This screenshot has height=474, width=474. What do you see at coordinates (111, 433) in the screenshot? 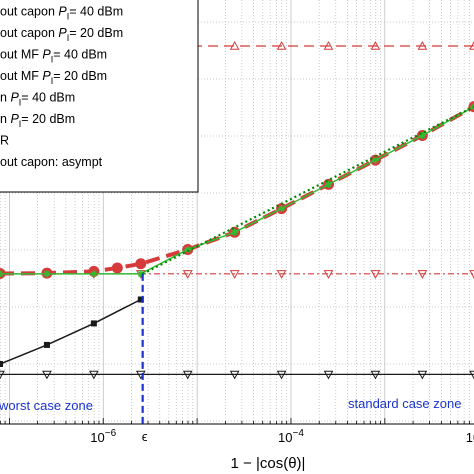
I see `x-tick-exponent: −6` at bounding box center [111, 433].